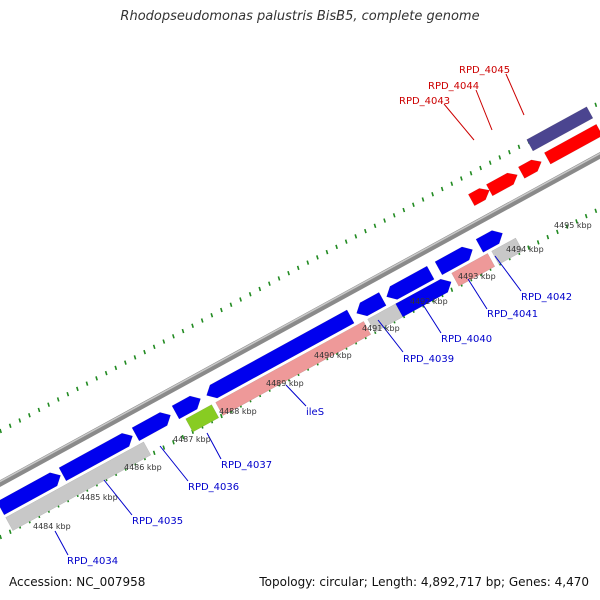 This screenshot has height=600, width=600. I want to click on kbp-label: 4495 kbp, so click(573, 225).